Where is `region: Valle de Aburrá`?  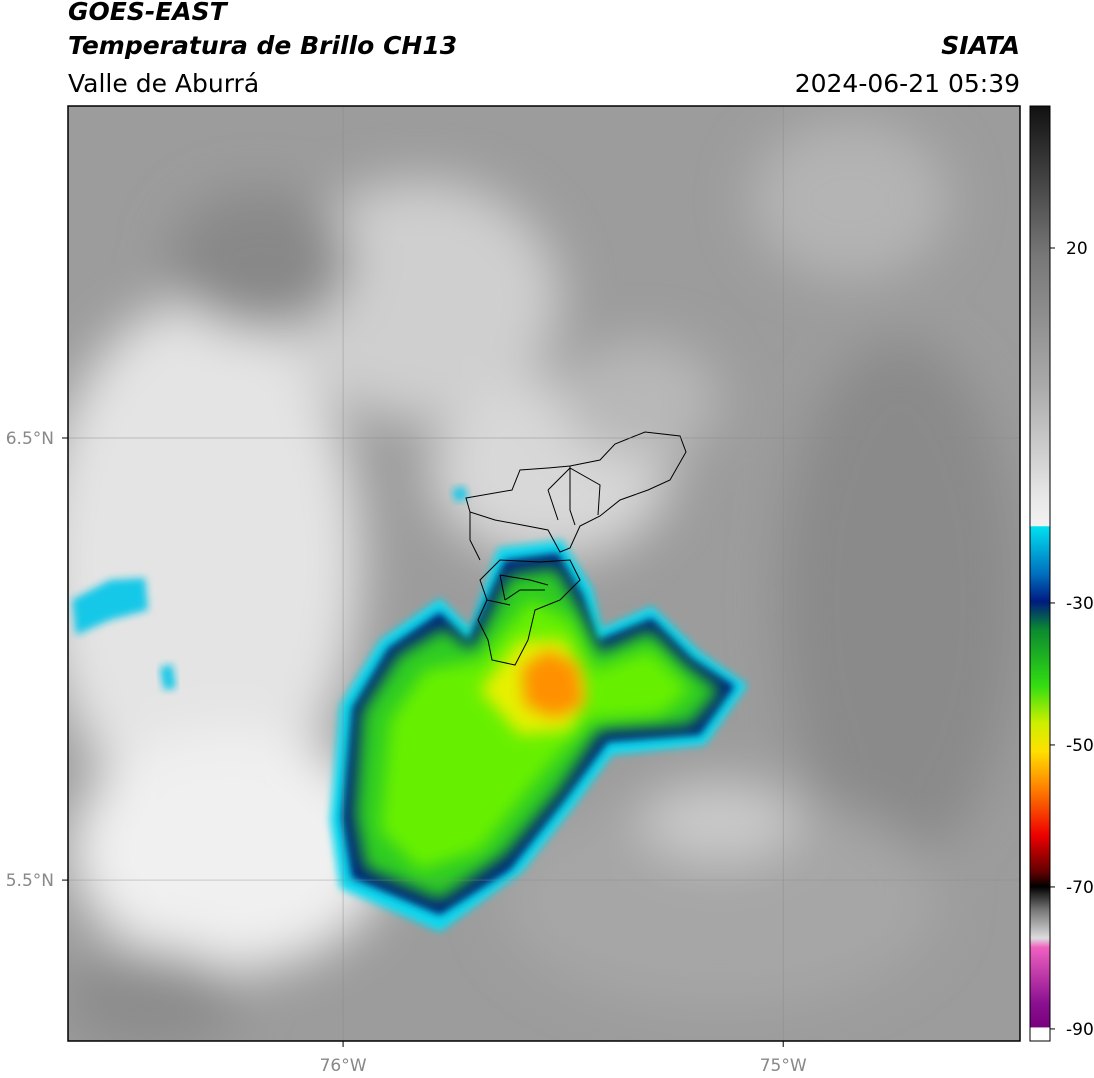 region: Valle de Aburrá is located at coordinates (163, 83).